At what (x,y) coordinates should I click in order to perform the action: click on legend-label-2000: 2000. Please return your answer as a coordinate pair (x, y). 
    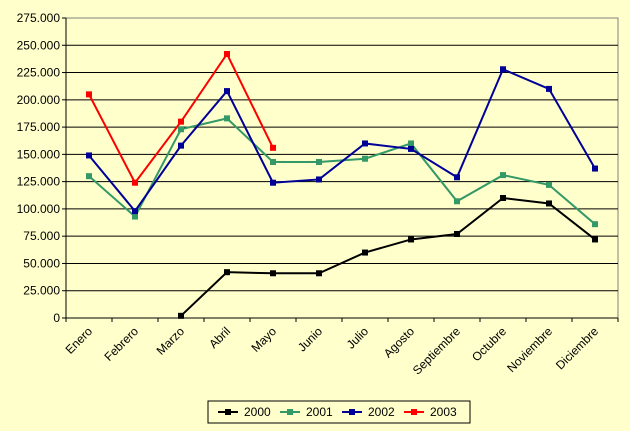
    Looking at the image, I should click on (257, 412).